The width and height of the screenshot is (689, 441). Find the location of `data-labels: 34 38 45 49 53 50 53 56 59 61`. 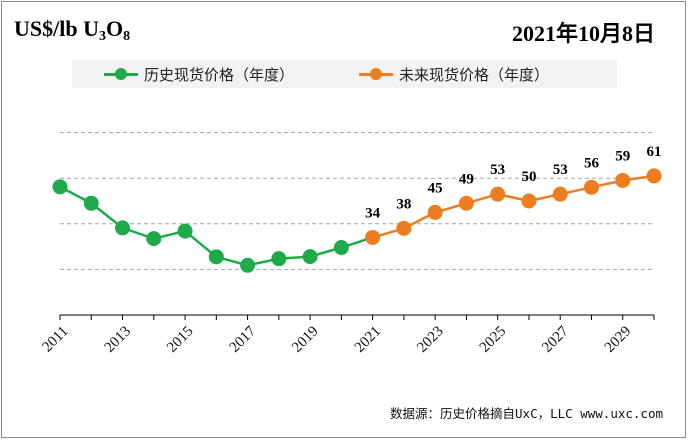

data-labels: 34 38 45 49 53 50 53 56 59 61 is located at coordinates (513, 183).